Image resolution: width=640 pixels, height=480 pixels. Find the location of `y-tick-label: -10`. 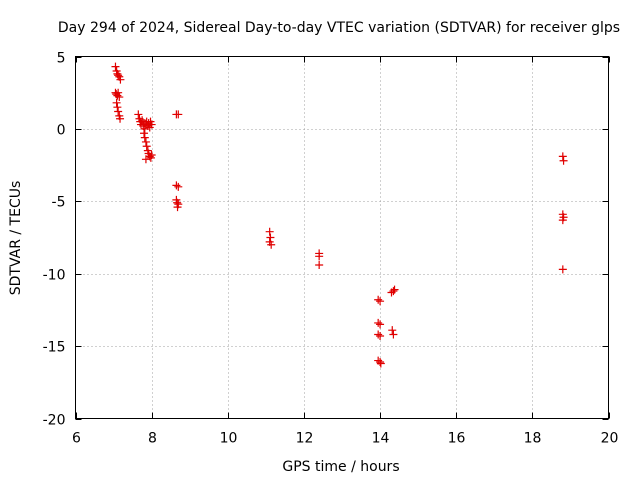

y-tick-label: -10 is located at coordinates (54, 276).